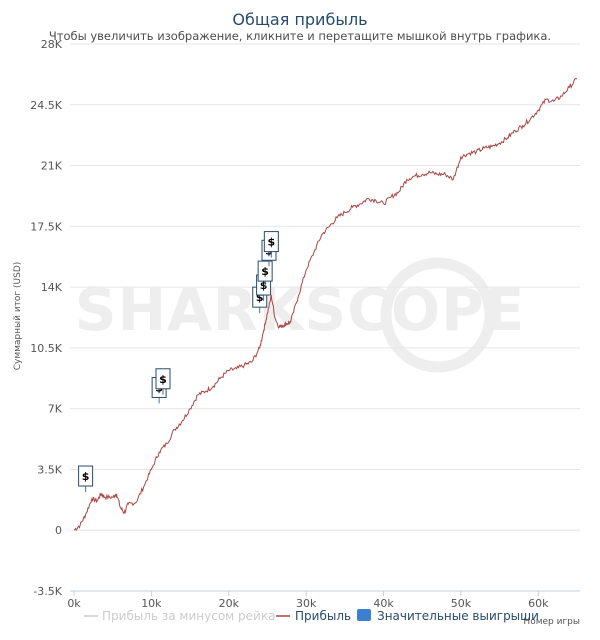 This screenshot has width=600, height=640. What do you see at coordinates (47, 591) in the screenshot?
I see `y-tick-label: -3.5K` at bounding box center [47, 591].